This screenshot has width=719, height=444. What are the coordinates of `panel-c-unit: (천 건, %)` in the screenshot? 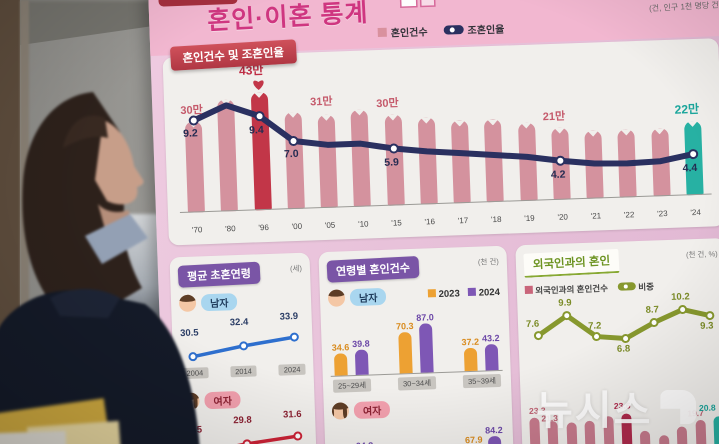 It's located at (701, 254).